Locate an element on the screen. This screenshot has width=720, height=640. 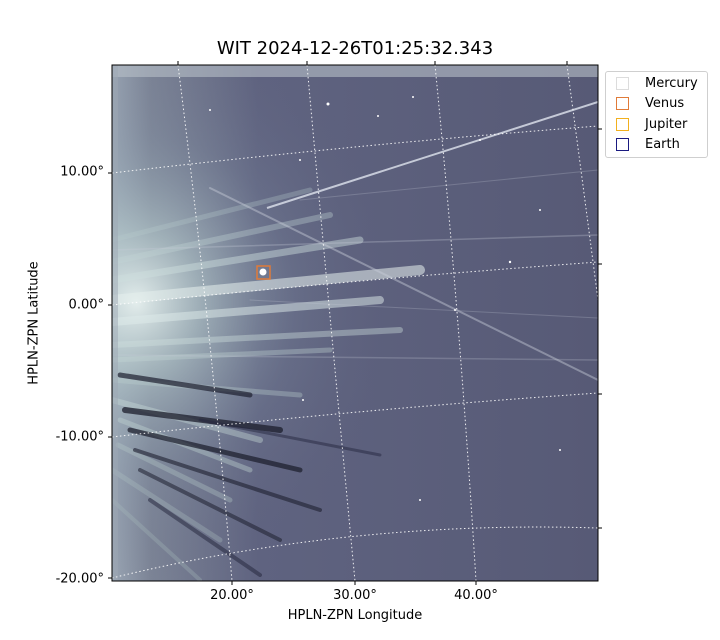
y-tick-label: -10.00° is located at coordinates (79, 437).